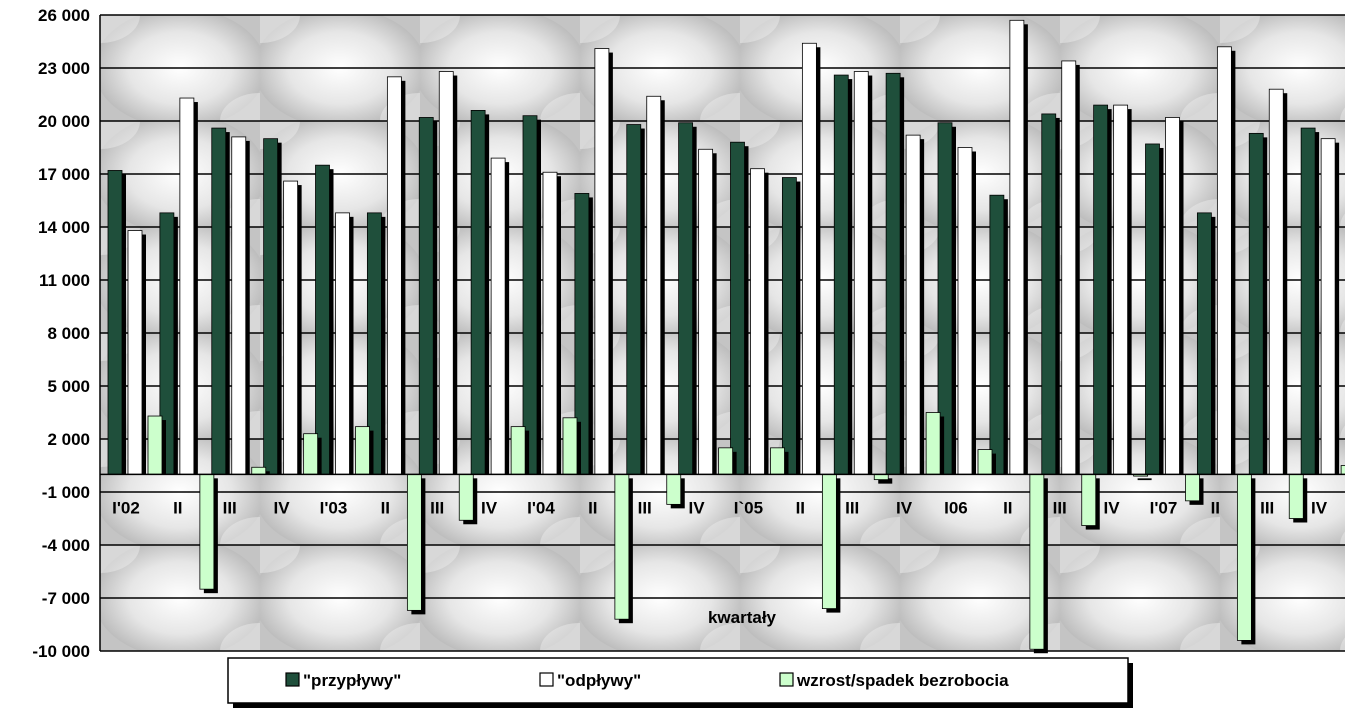 This screenshot has height=710, width=1345. I want to click on y-tick-label: 2 000, so click(68, 439).